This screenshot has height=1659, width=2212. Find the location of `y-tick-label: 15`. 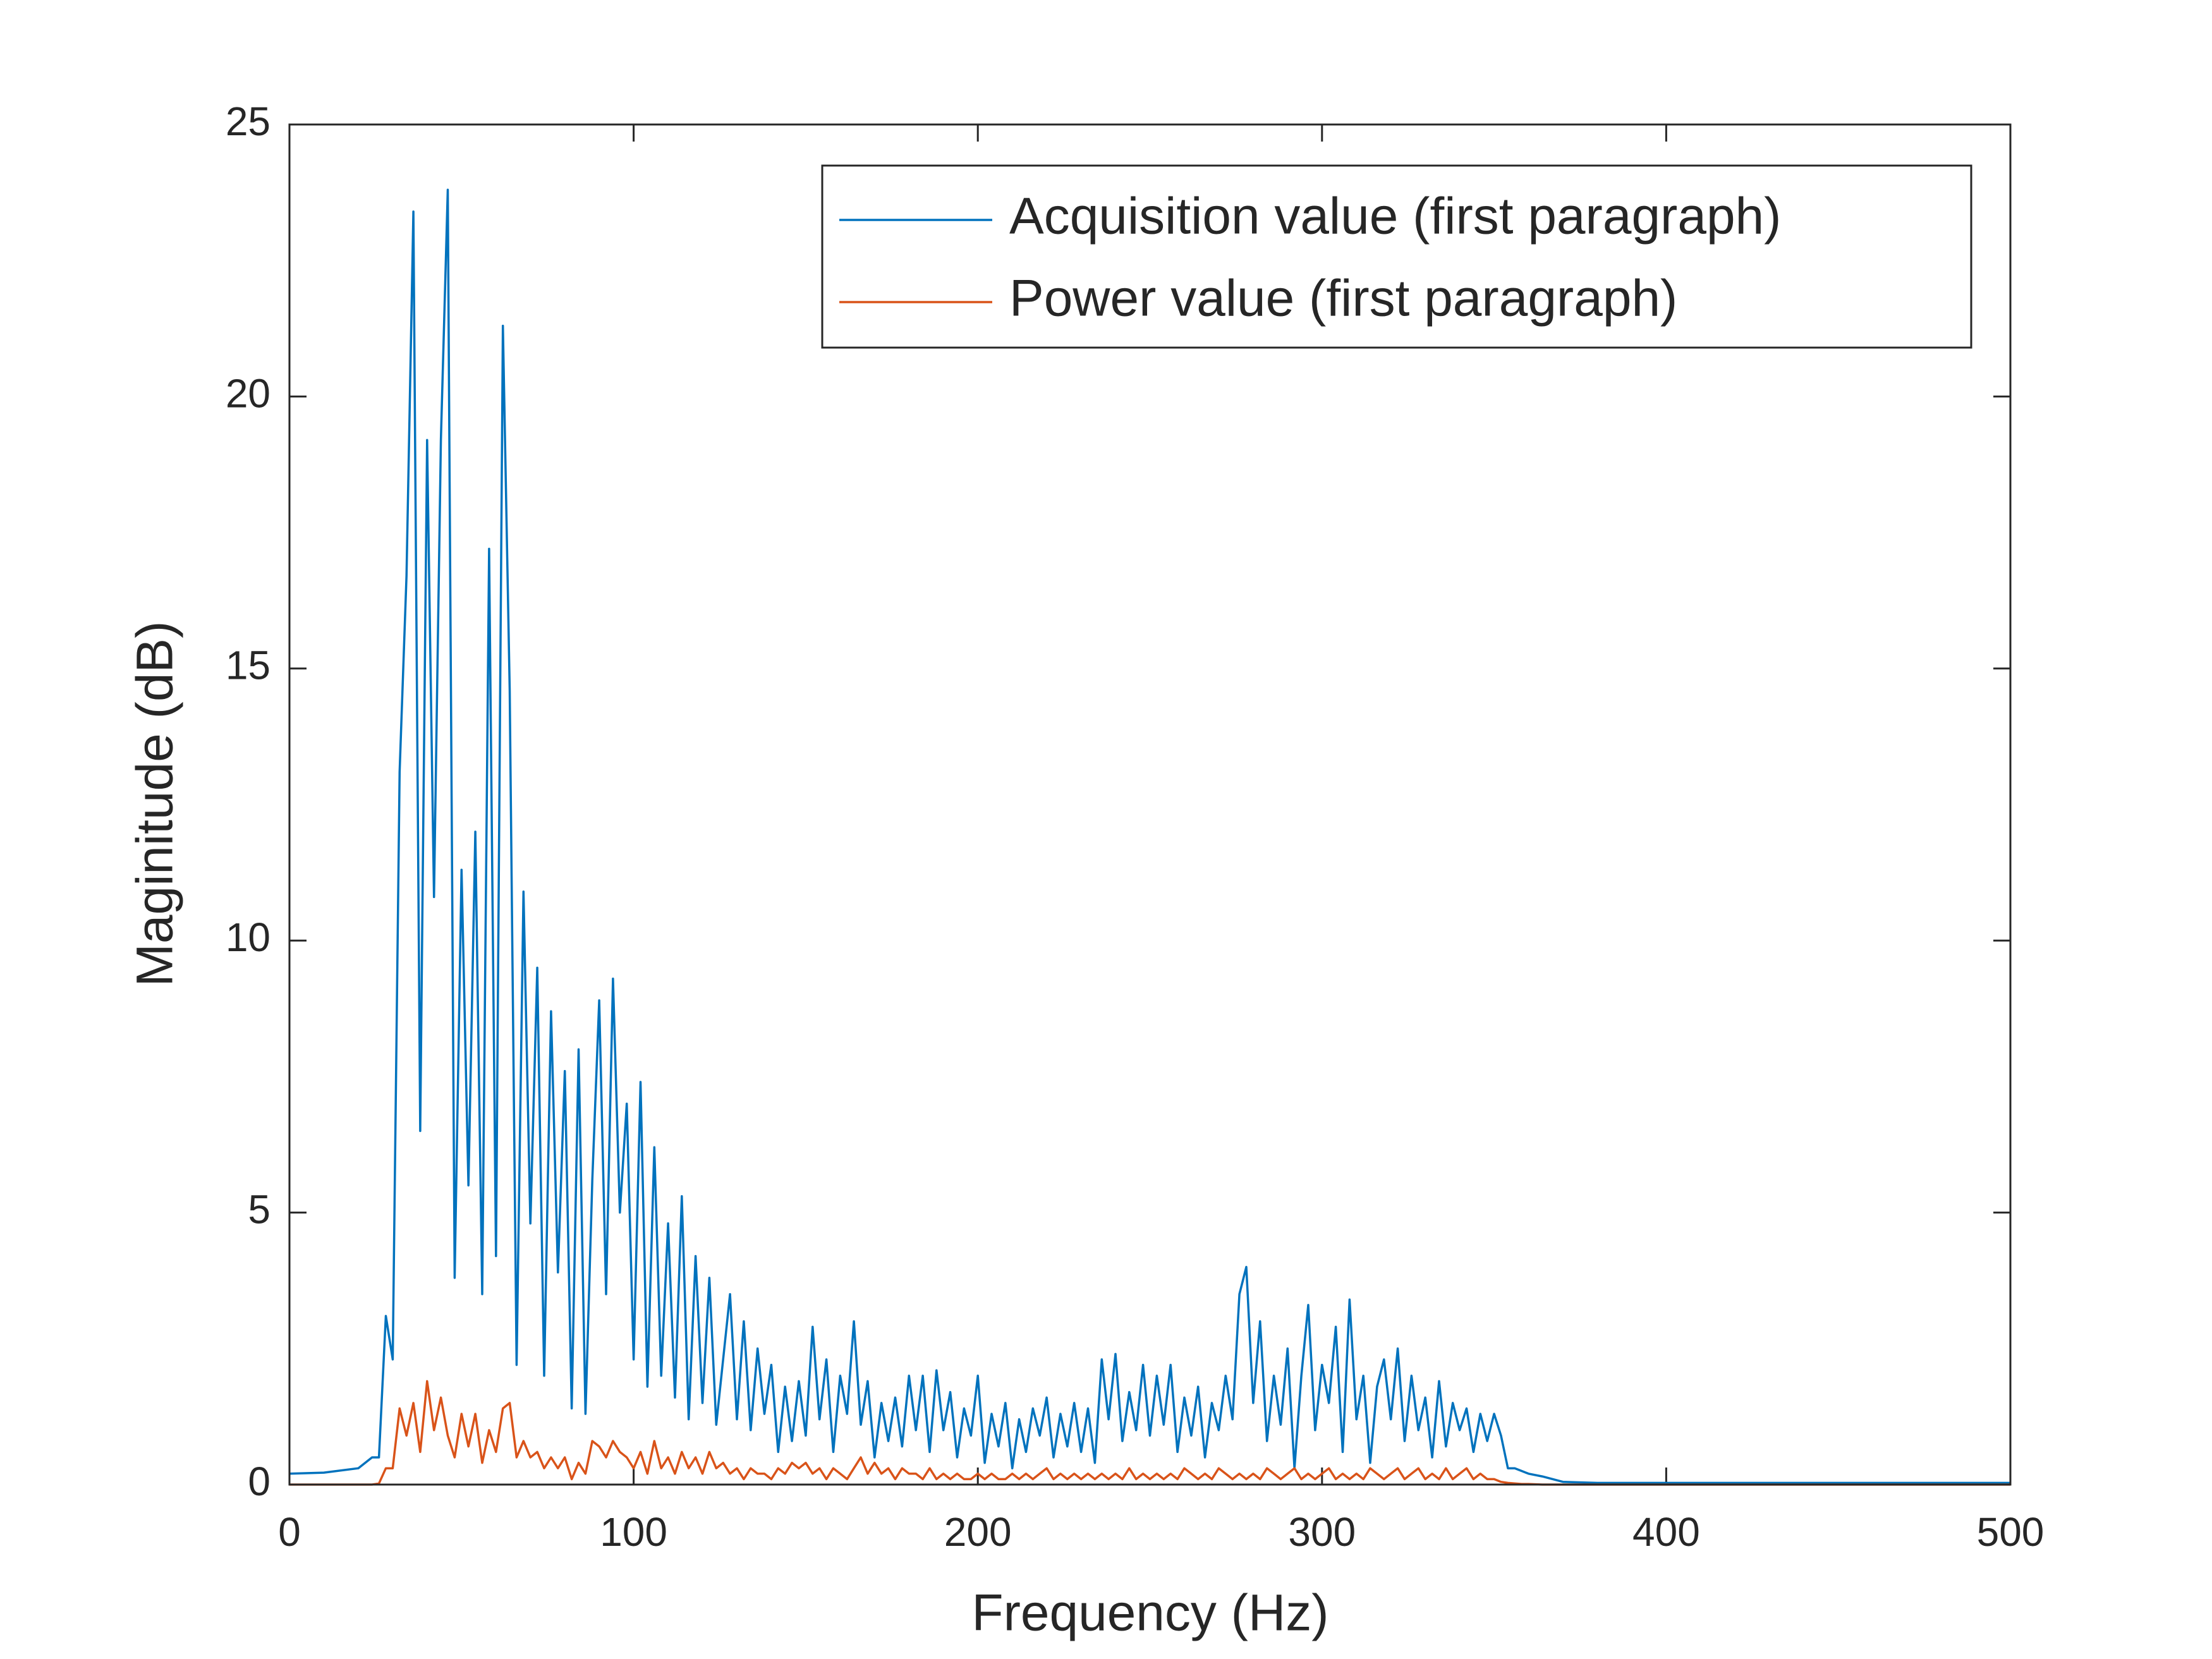

y-tick-label: 15 is located at coordinates (248, 665).